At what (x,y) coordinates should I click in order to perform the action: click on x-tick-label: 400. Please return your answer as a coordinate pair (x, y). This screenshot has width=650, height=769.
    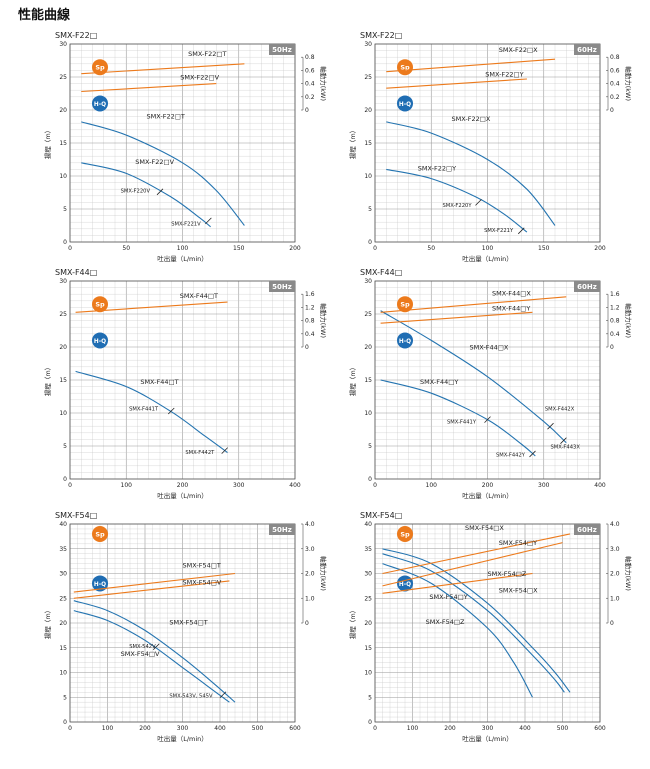
    Looking at the image, I should click on (525, 728).